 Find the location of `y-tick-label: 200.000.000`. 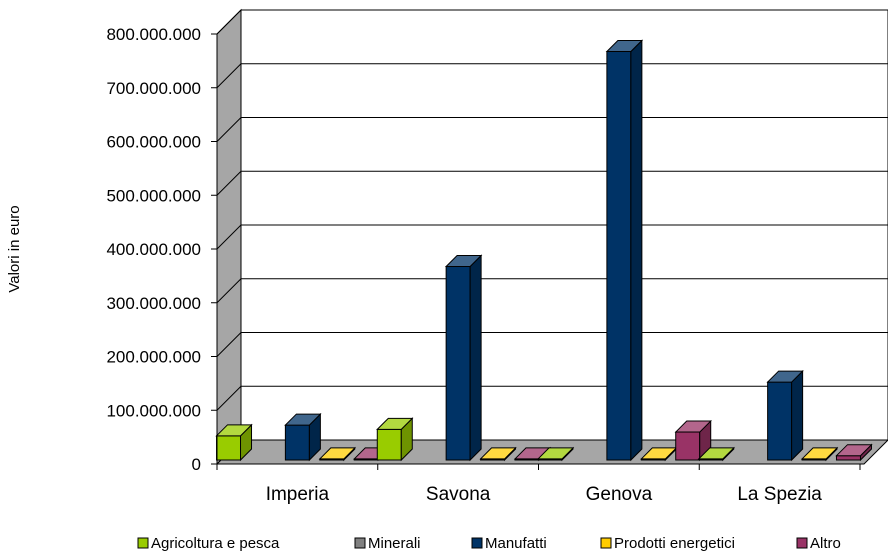

y-tick-label: 200.000.000 is located at coordinates (153, 357).